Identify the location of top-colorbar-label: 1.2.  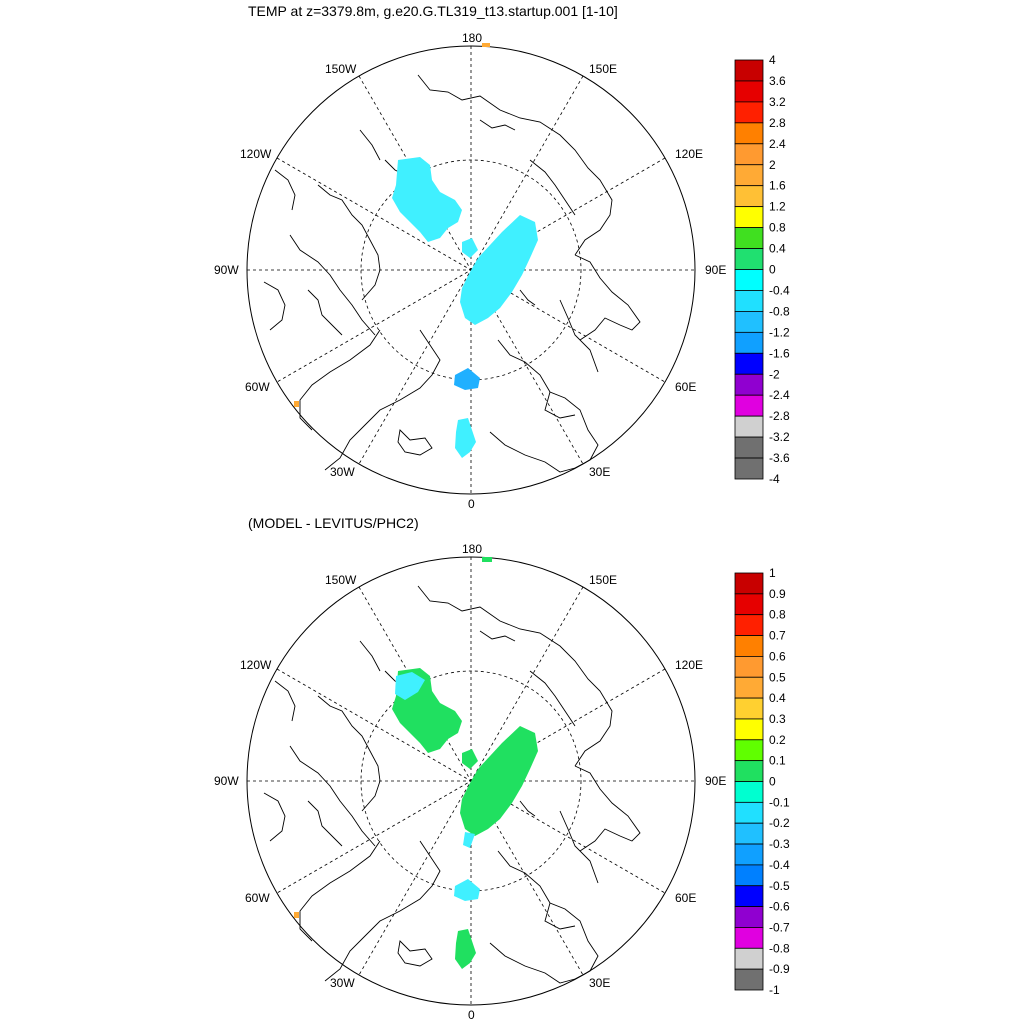
(777, 207).